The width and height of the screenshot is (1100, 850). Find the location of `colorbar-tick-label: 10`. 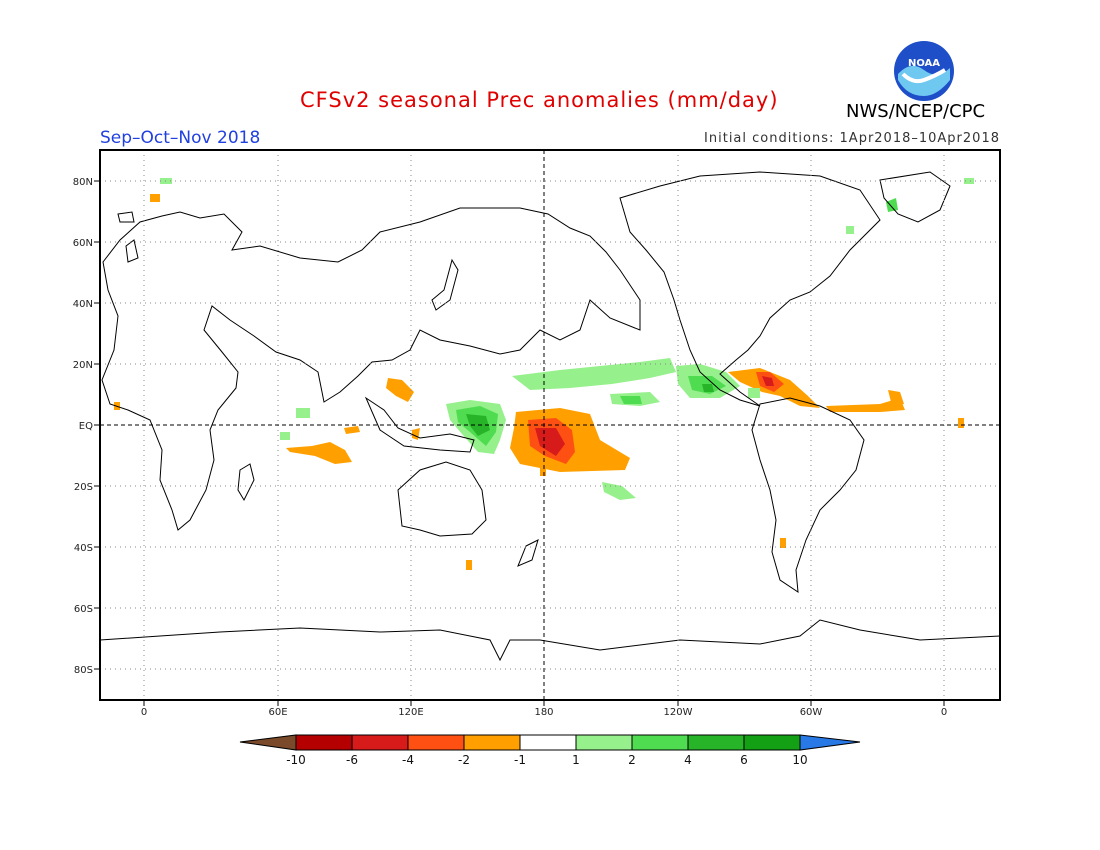

colorbar-tick-label: 10 is located at coordinates (799, 760).